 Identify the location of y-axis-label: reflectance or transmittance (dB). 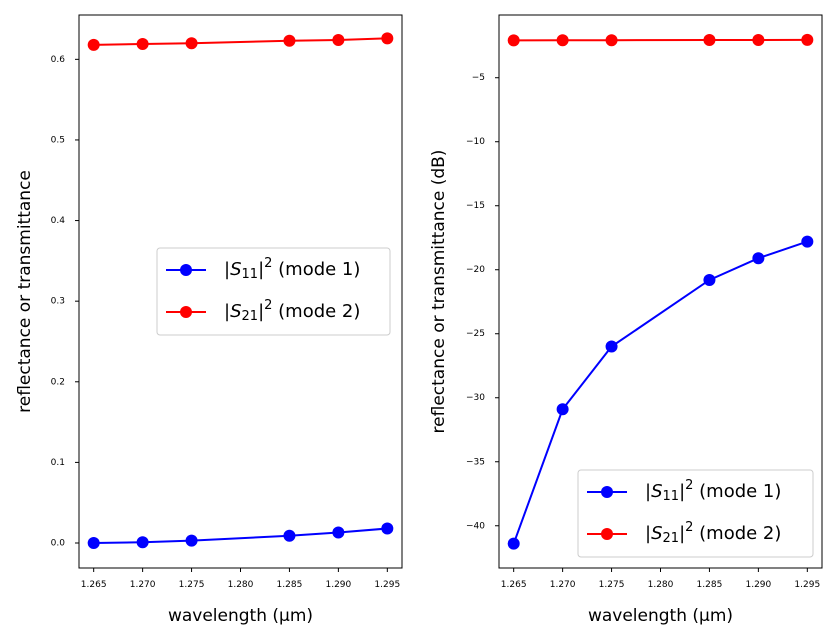
(439, 292).